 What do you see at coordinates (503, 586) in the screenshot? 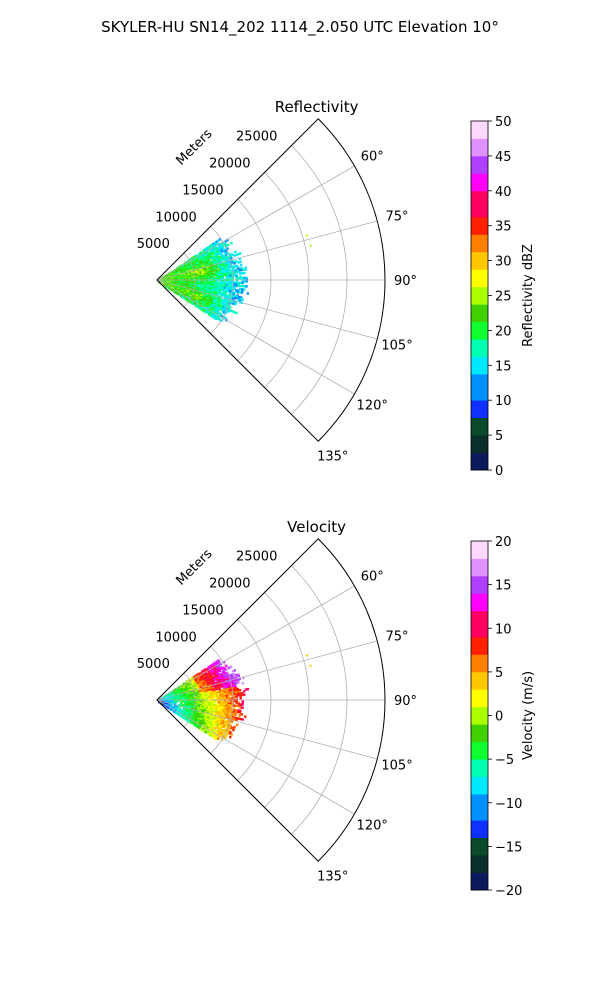
I see `colorbar-tick-label: 15` at bounding box center [503, 586].